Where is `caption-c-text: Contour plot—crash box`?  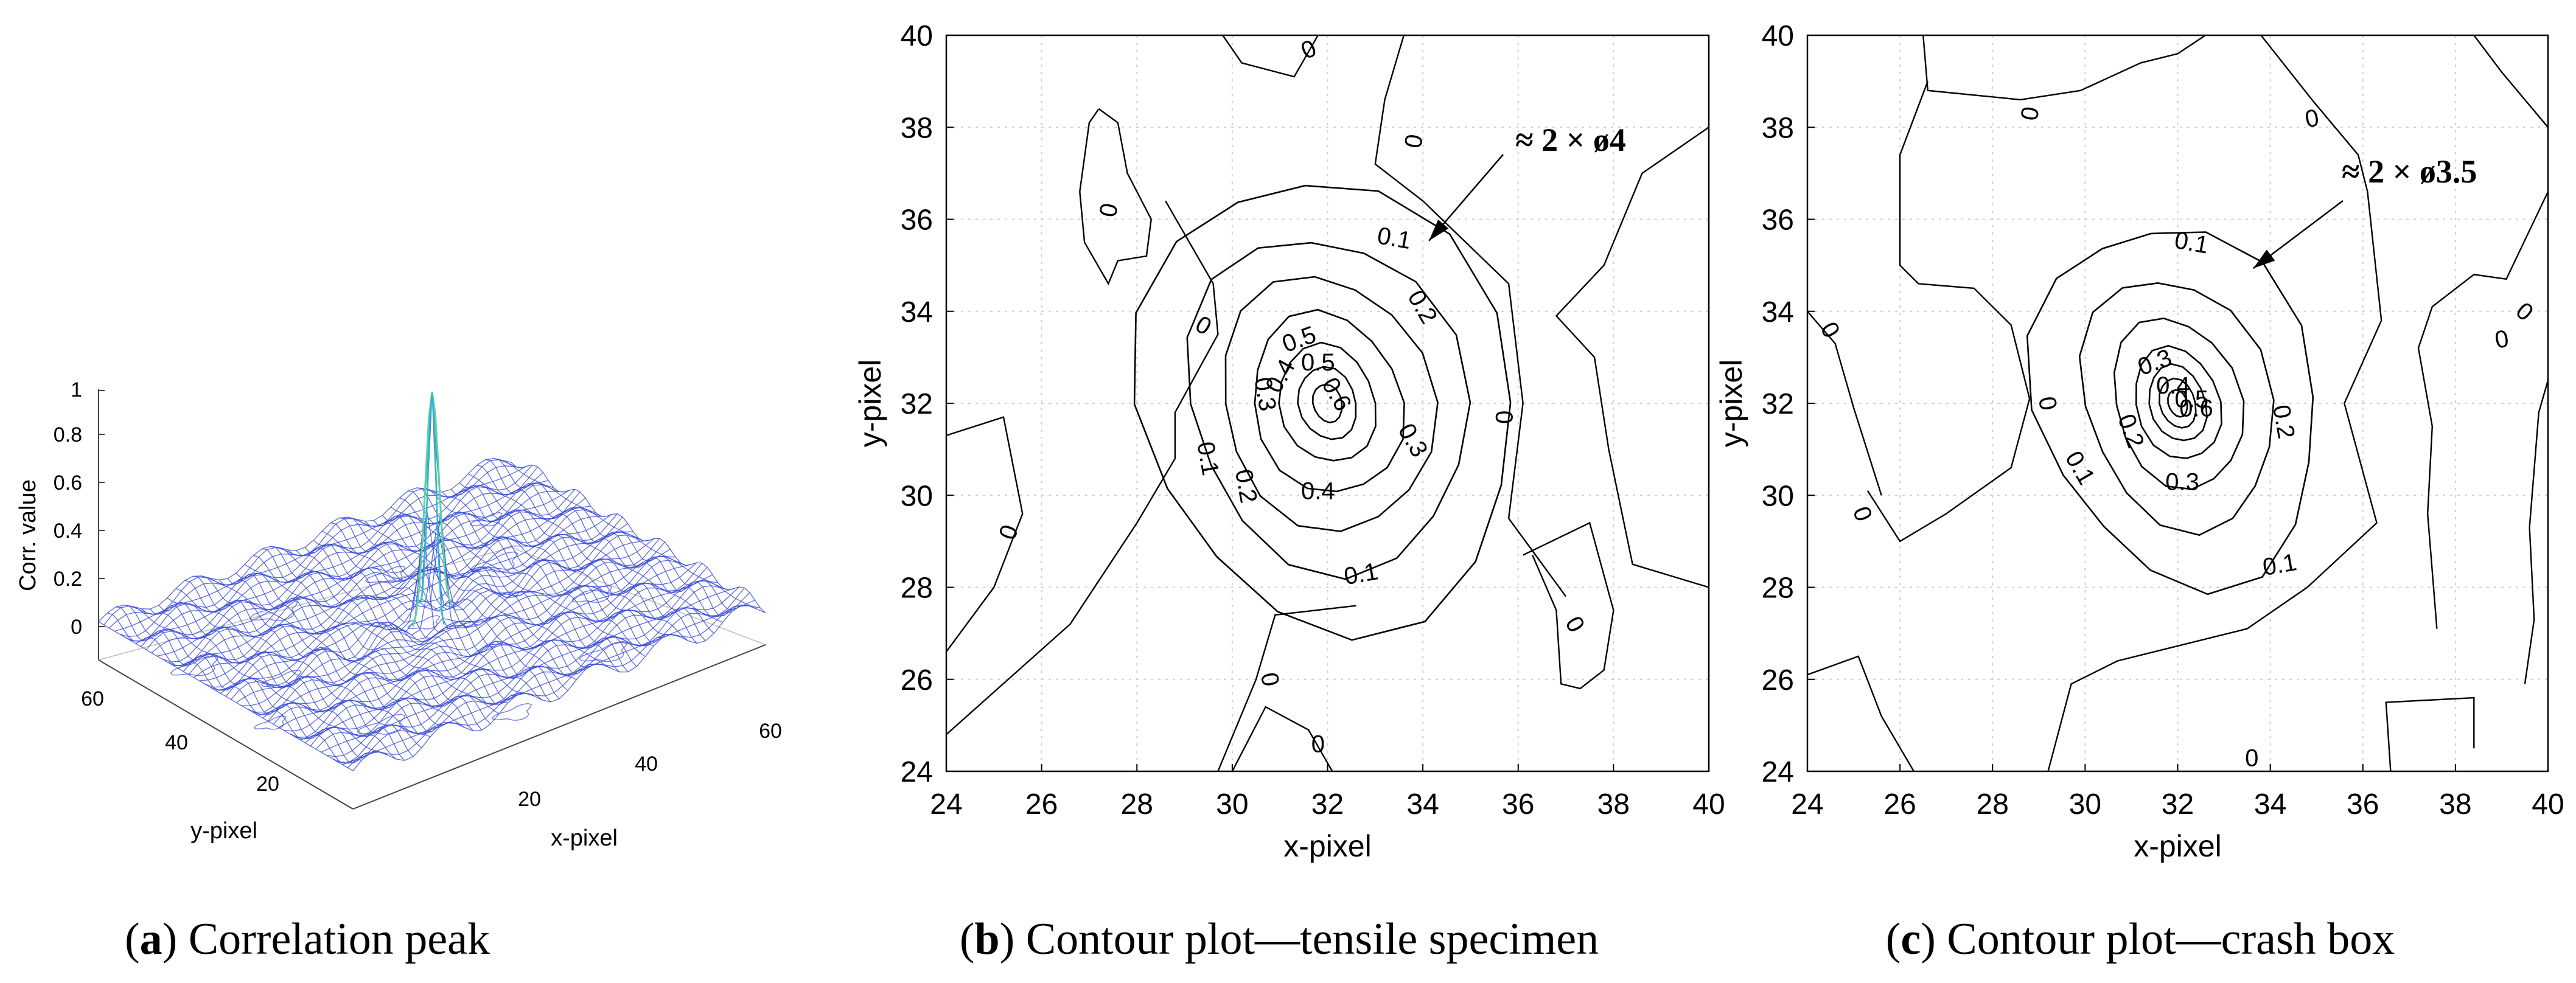 caption-c-text: Contour plot—crash box is located at coordinates (2165, 939).